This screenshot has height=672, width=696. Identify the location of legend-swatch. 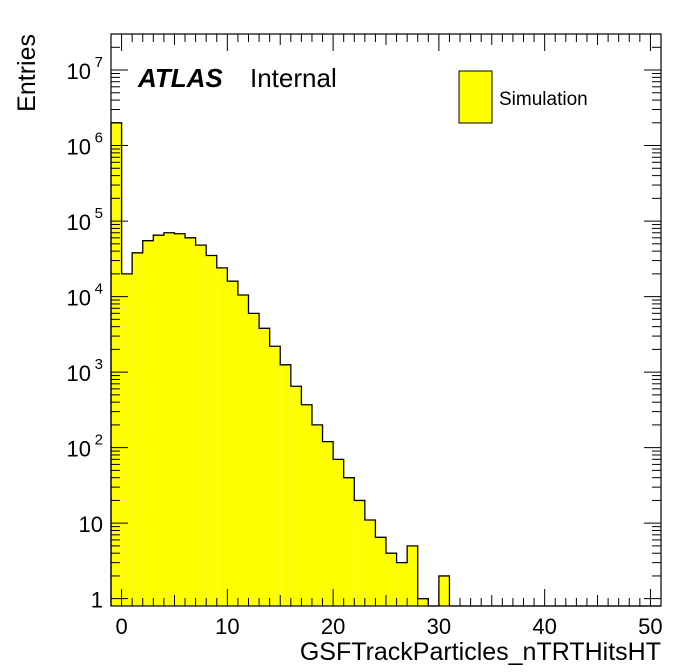
(475, 97).